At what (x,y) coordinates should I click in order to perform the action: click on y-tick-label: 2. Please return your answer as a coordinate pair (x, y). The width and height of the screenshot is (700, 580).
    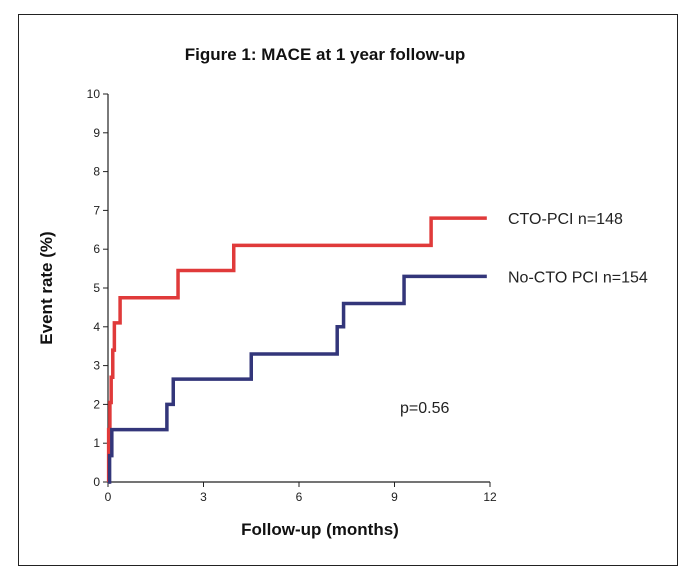
    Looking at the image, I should click on (96, 404).